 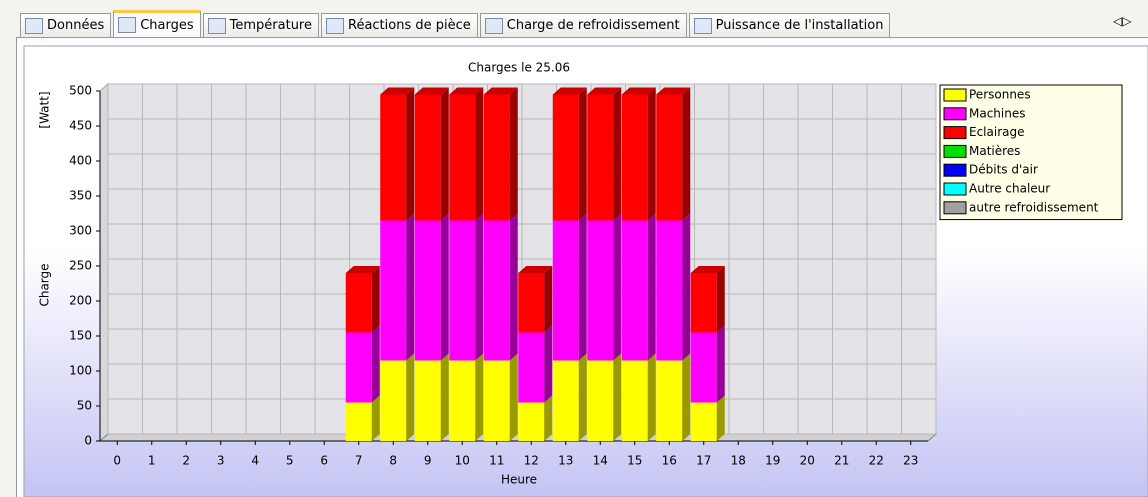 I want to click on y-tick-label: 500, so click(x=80, y=91).